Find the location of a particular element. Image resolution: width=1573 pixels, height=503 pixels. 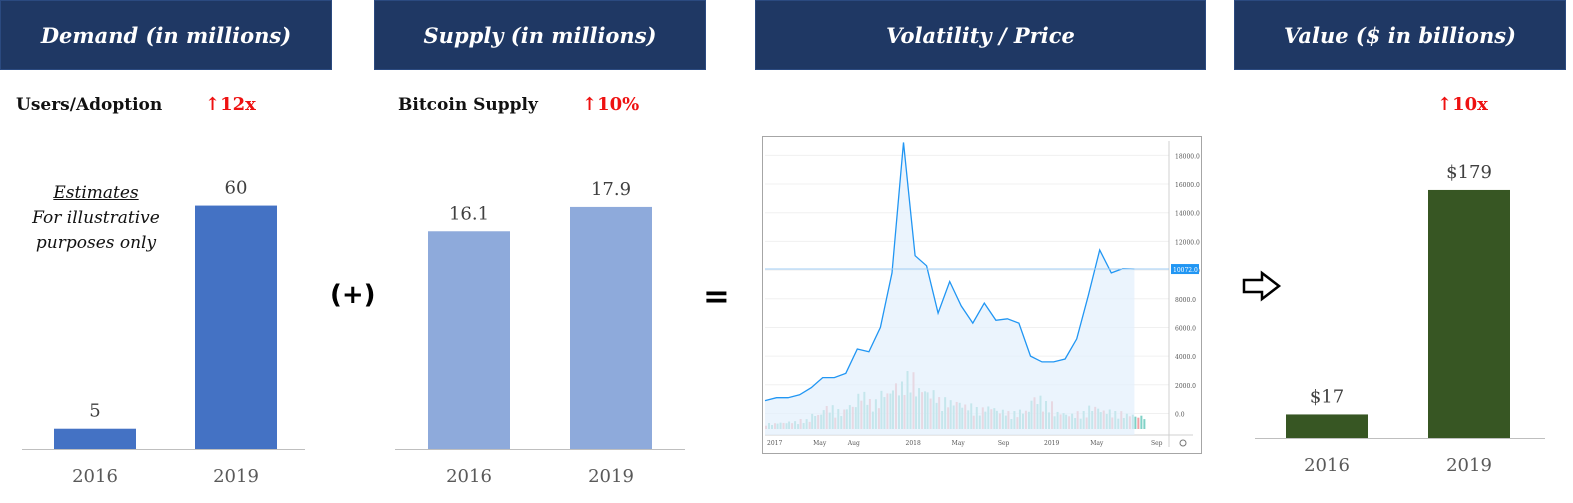

data-label-2016: 5 is located at coordinates (94, 411).